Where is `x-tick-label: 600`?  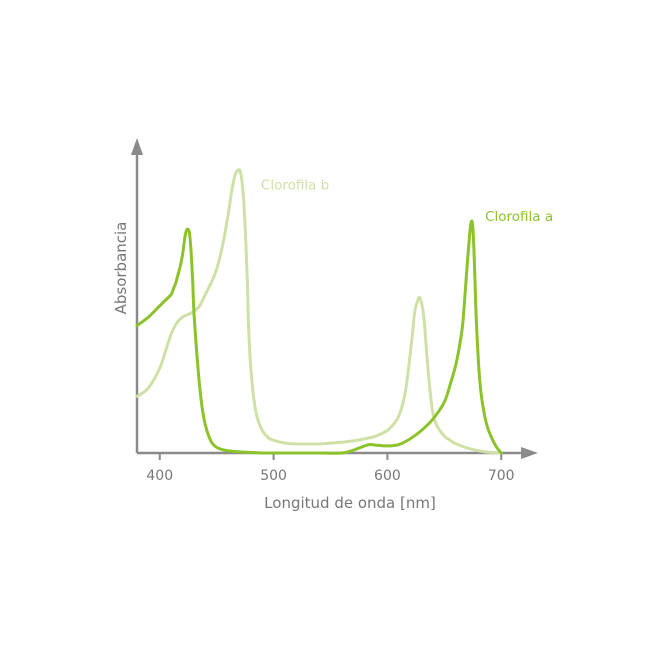
x-tick-label: 600 is located at coordinates (387, 476).